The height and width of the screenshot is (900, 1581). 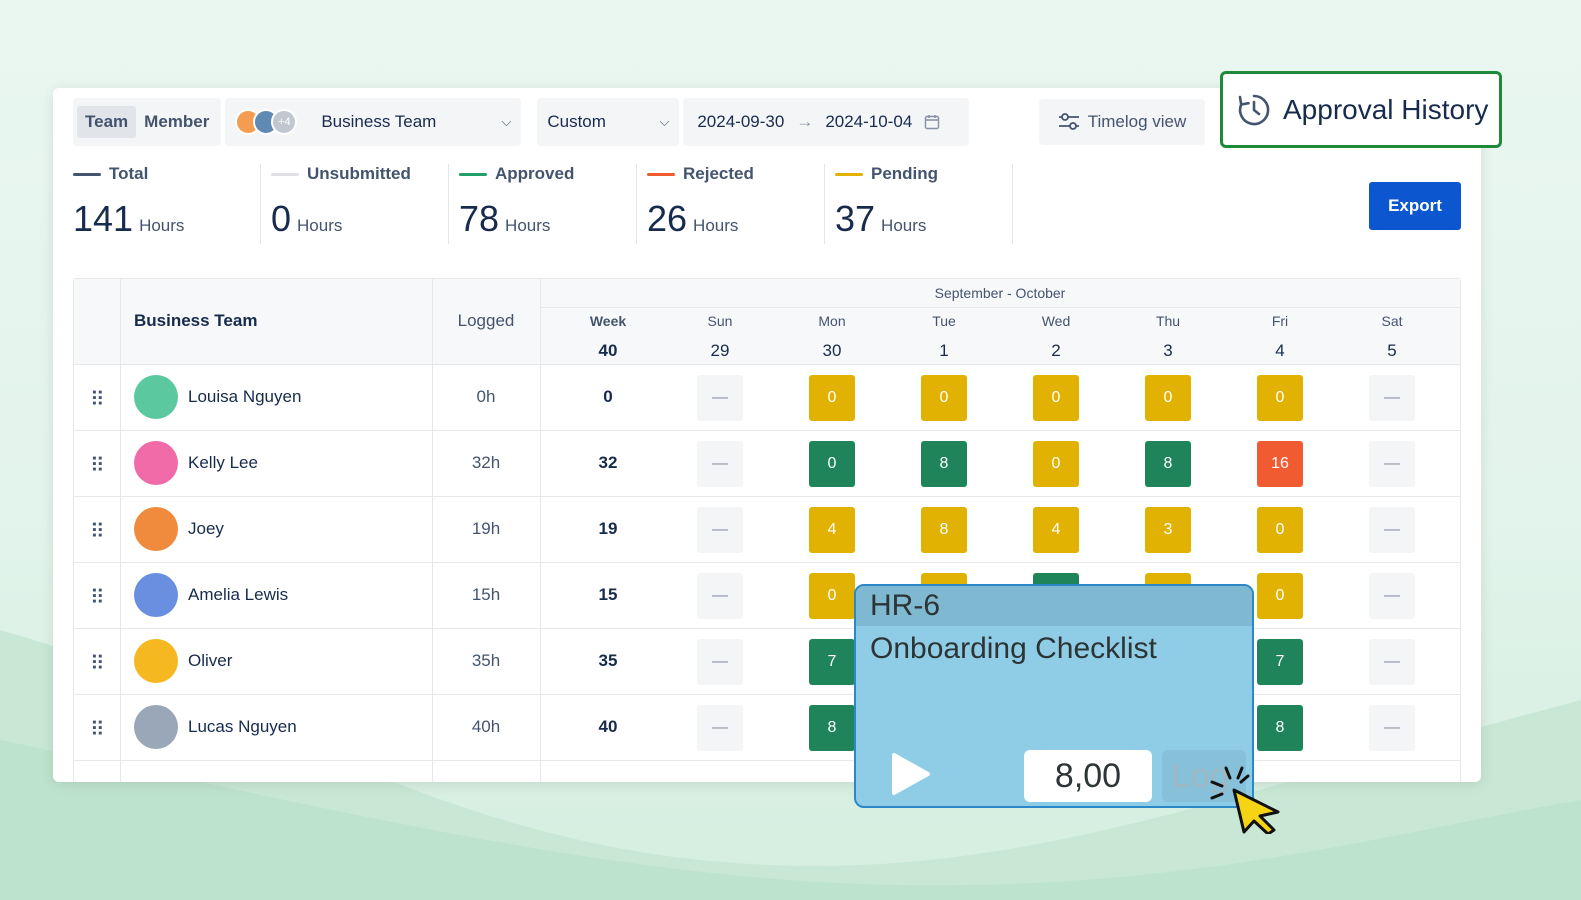 I want to click on calendar-icon, so click(x=932, y=122).